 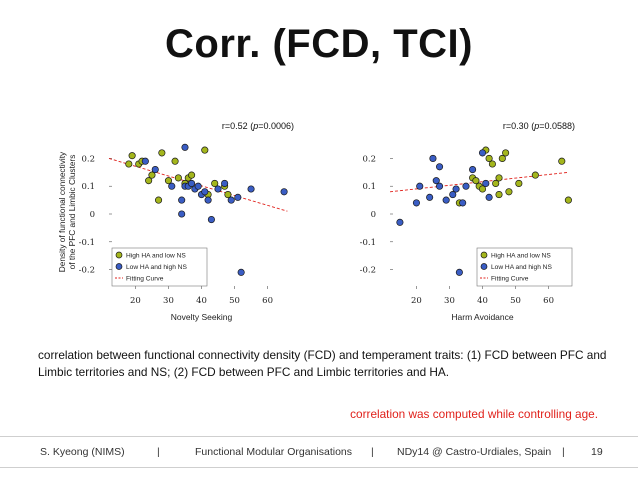 I want to click on slide-title: Corr. (FCD, TCI), so click(x=319, y=44).